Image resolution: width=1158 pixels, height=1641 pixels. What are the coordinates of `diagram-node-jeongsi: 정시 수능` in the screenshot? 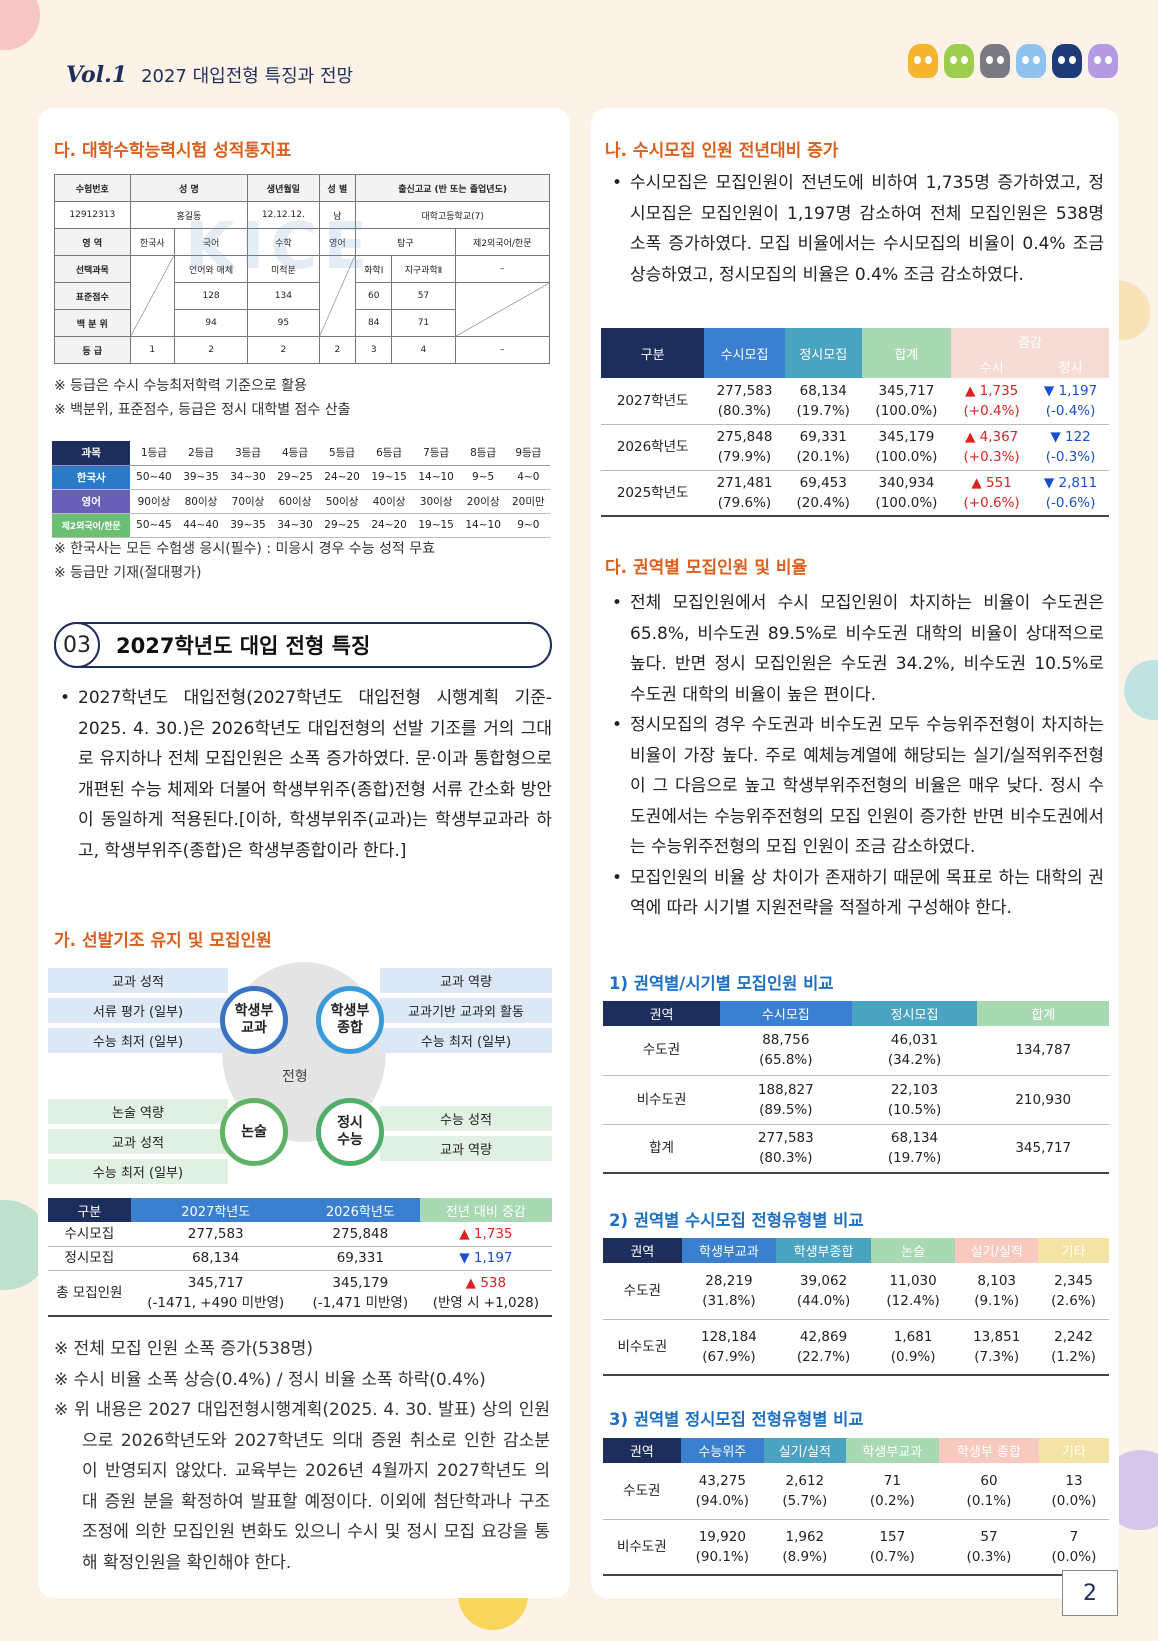 It's located at (350, 1132).